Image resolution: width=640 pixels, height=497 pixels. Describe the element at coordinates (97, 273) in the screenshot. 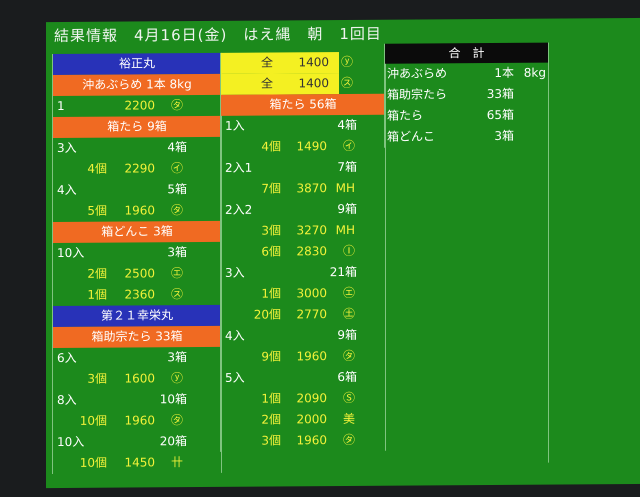

I see `lot-qty: 2個` at that location.